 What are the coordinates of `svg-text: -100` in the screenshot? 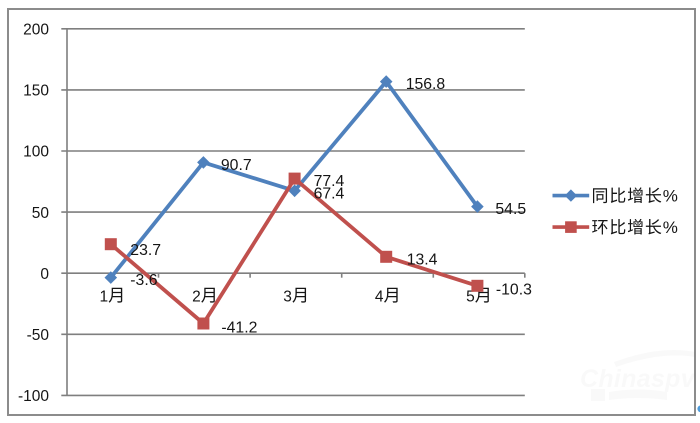 It's located at (33, 396).